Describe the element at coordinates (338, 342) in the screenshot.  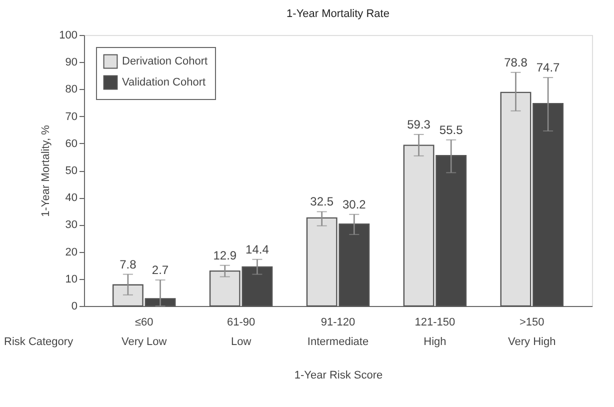
I see `text: Intermediate` at that location.